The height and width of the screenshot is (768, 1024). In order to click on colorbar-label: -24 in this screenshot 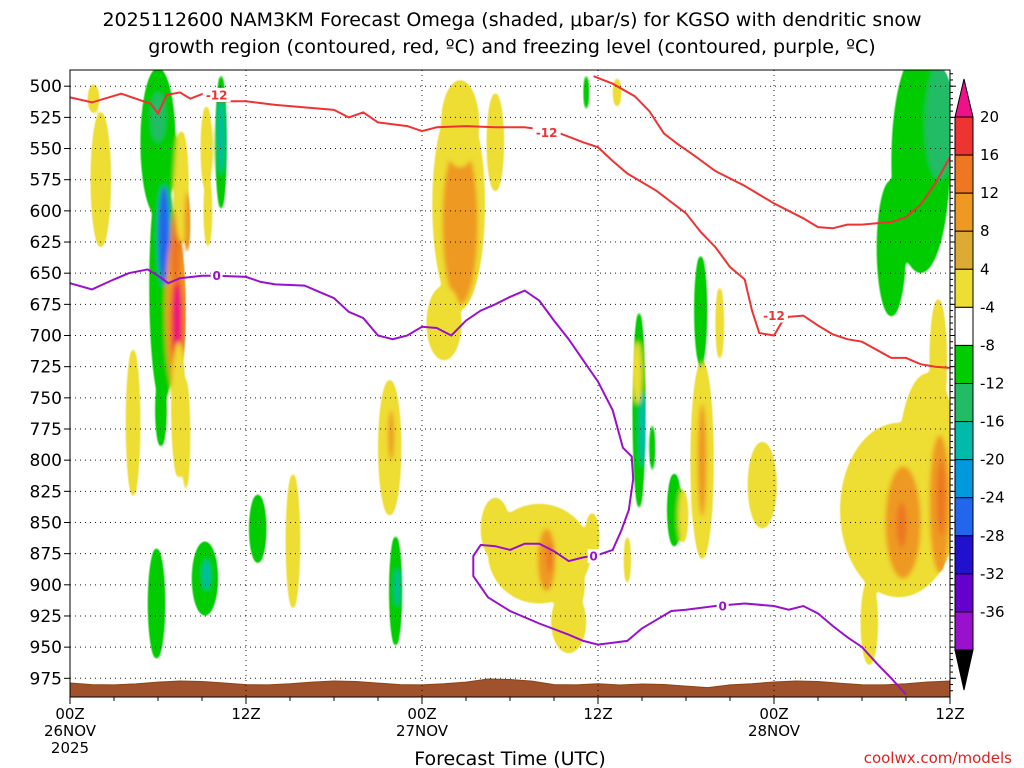, I will do `click(992, 498)`.